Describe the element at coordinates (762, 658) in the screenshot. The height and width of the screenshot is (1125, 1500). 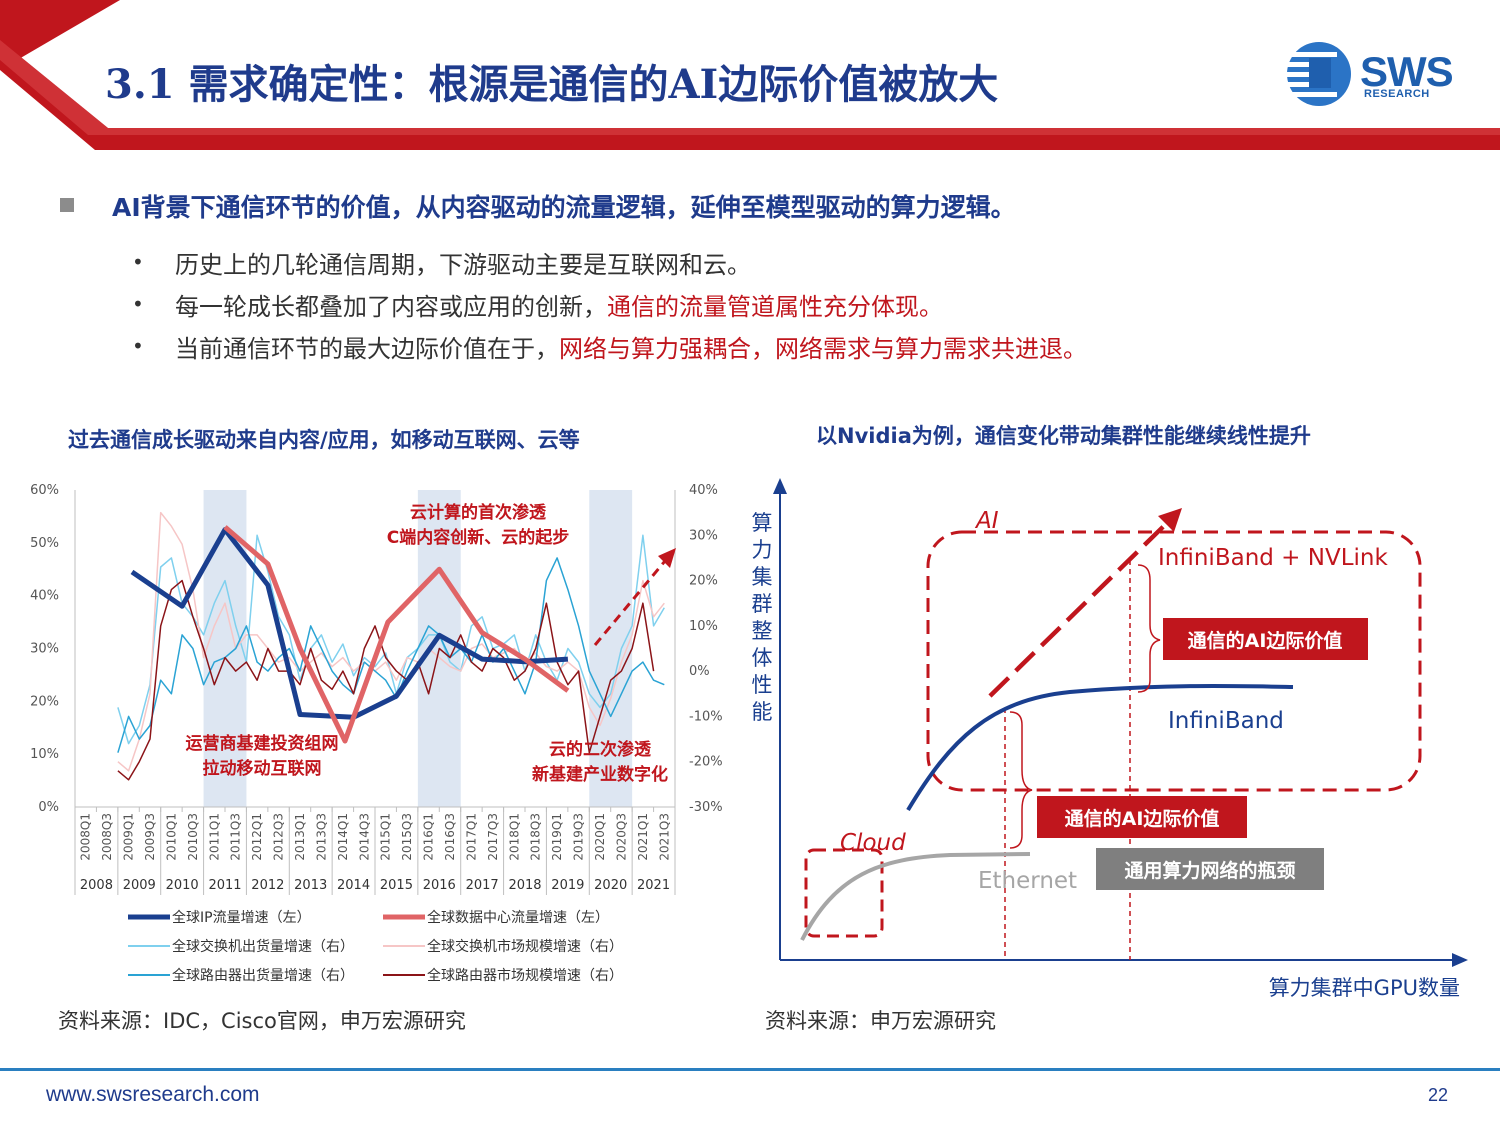
I see `y-axis-label-char: 体` at that location.